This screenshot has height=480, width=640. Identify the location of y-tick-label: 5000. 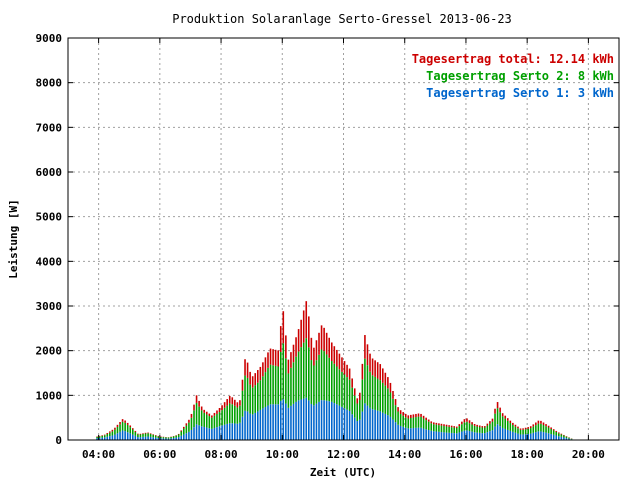
(49, 217).